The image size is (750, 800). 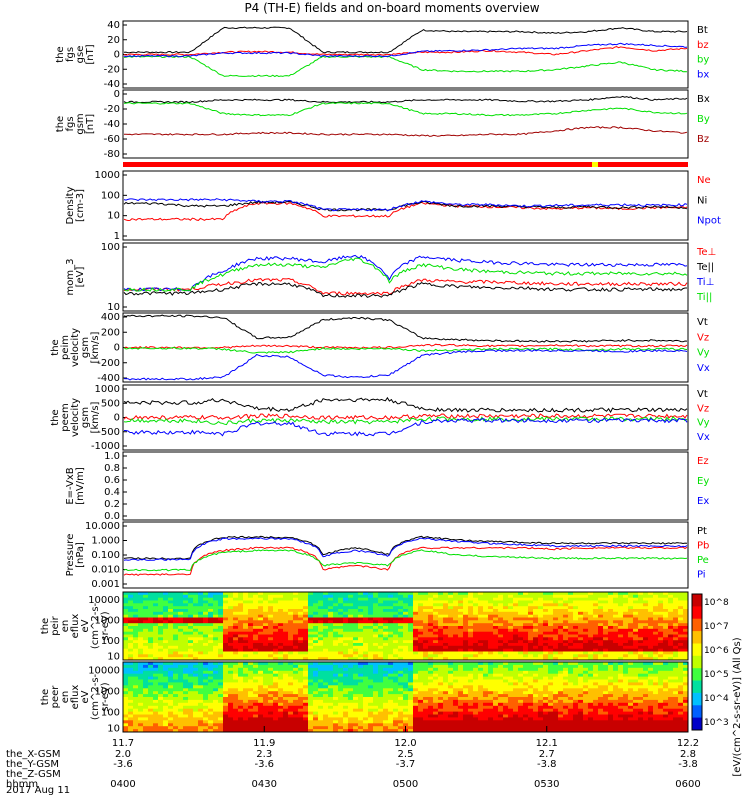 What do you see at coordinates (80, 486) in the screenshot?
I see `y-label-line: [mV/m]` at bounding box center [80, 486].